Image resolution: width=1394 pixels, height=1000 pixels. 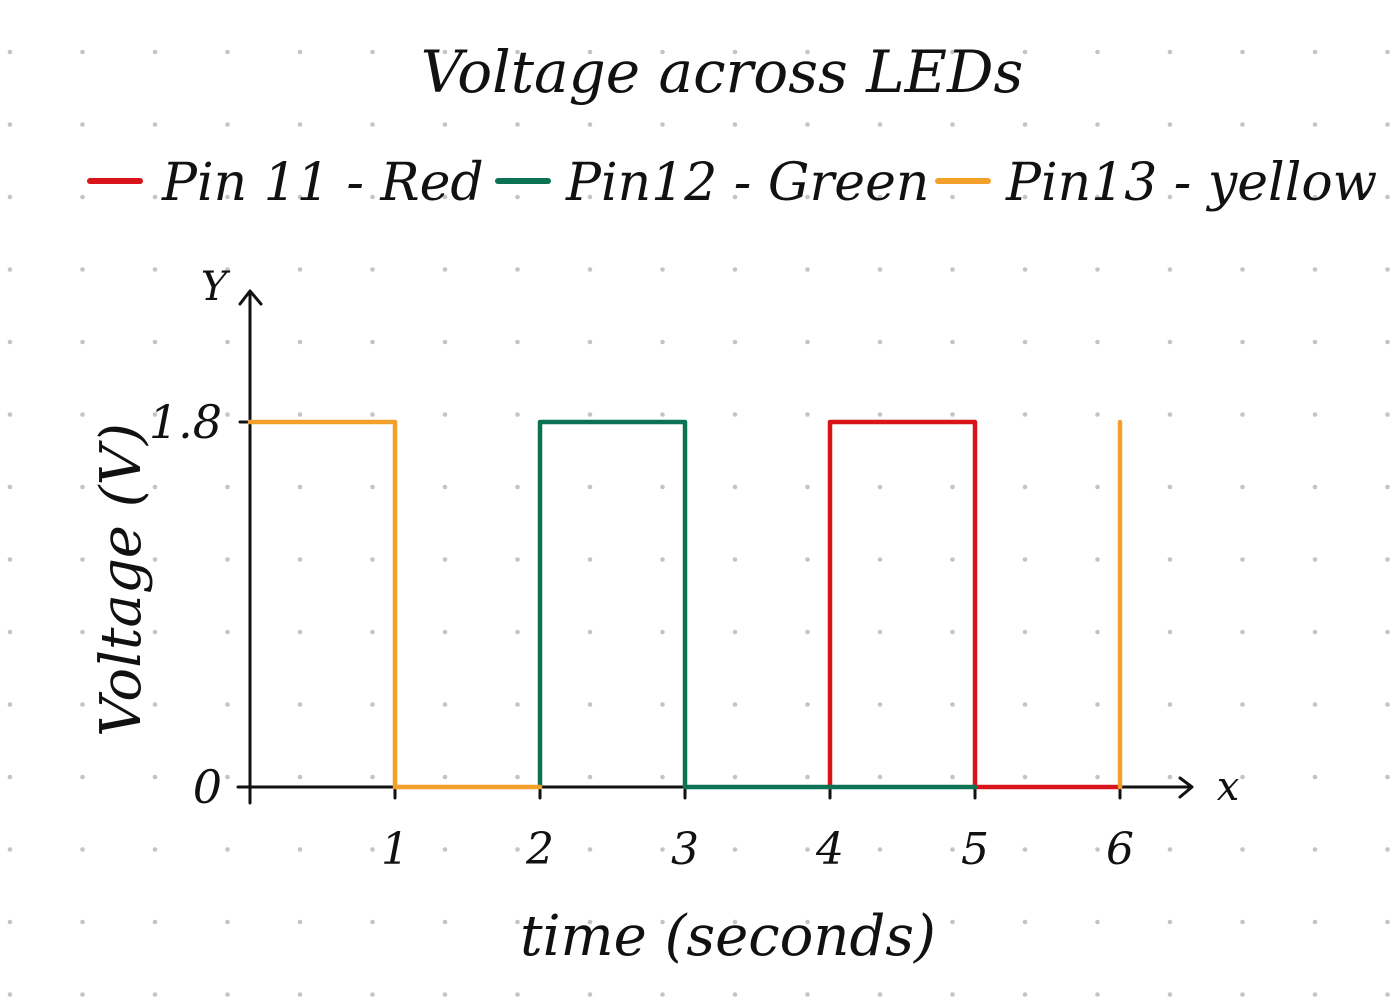 I want to click on x-tick-label: 6, so click(x=1120, y=849).